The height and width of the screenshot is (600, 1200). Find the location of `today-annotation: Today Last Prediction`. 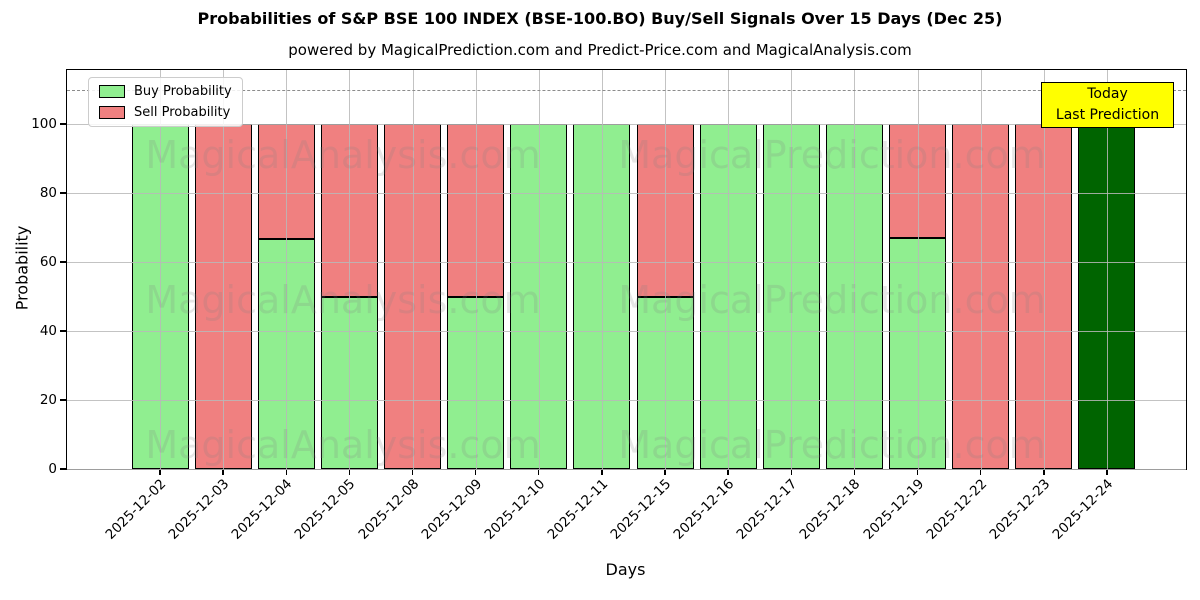

today-annotation: Today Last Prediction is located at coordinates (1107, 105).